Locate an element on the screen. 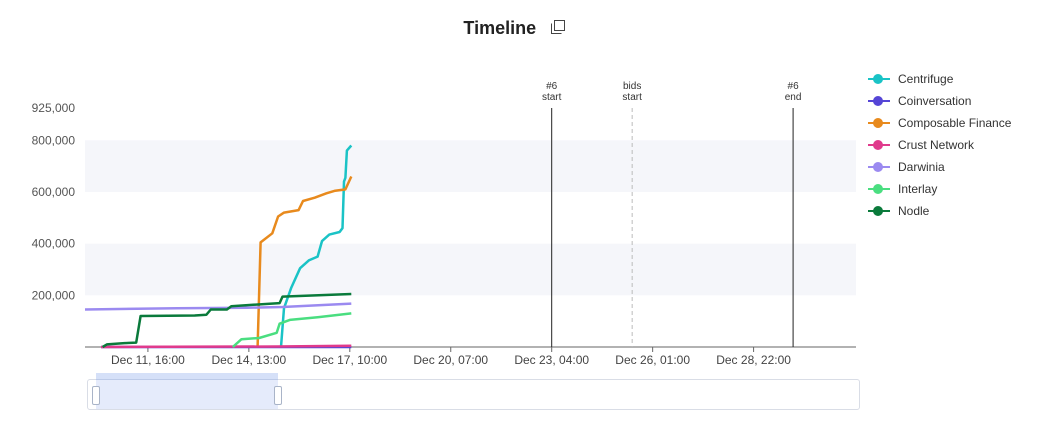 This screenshot has height=427, width=1046. series-line-composable-finance is located at coordinates (304, 261).